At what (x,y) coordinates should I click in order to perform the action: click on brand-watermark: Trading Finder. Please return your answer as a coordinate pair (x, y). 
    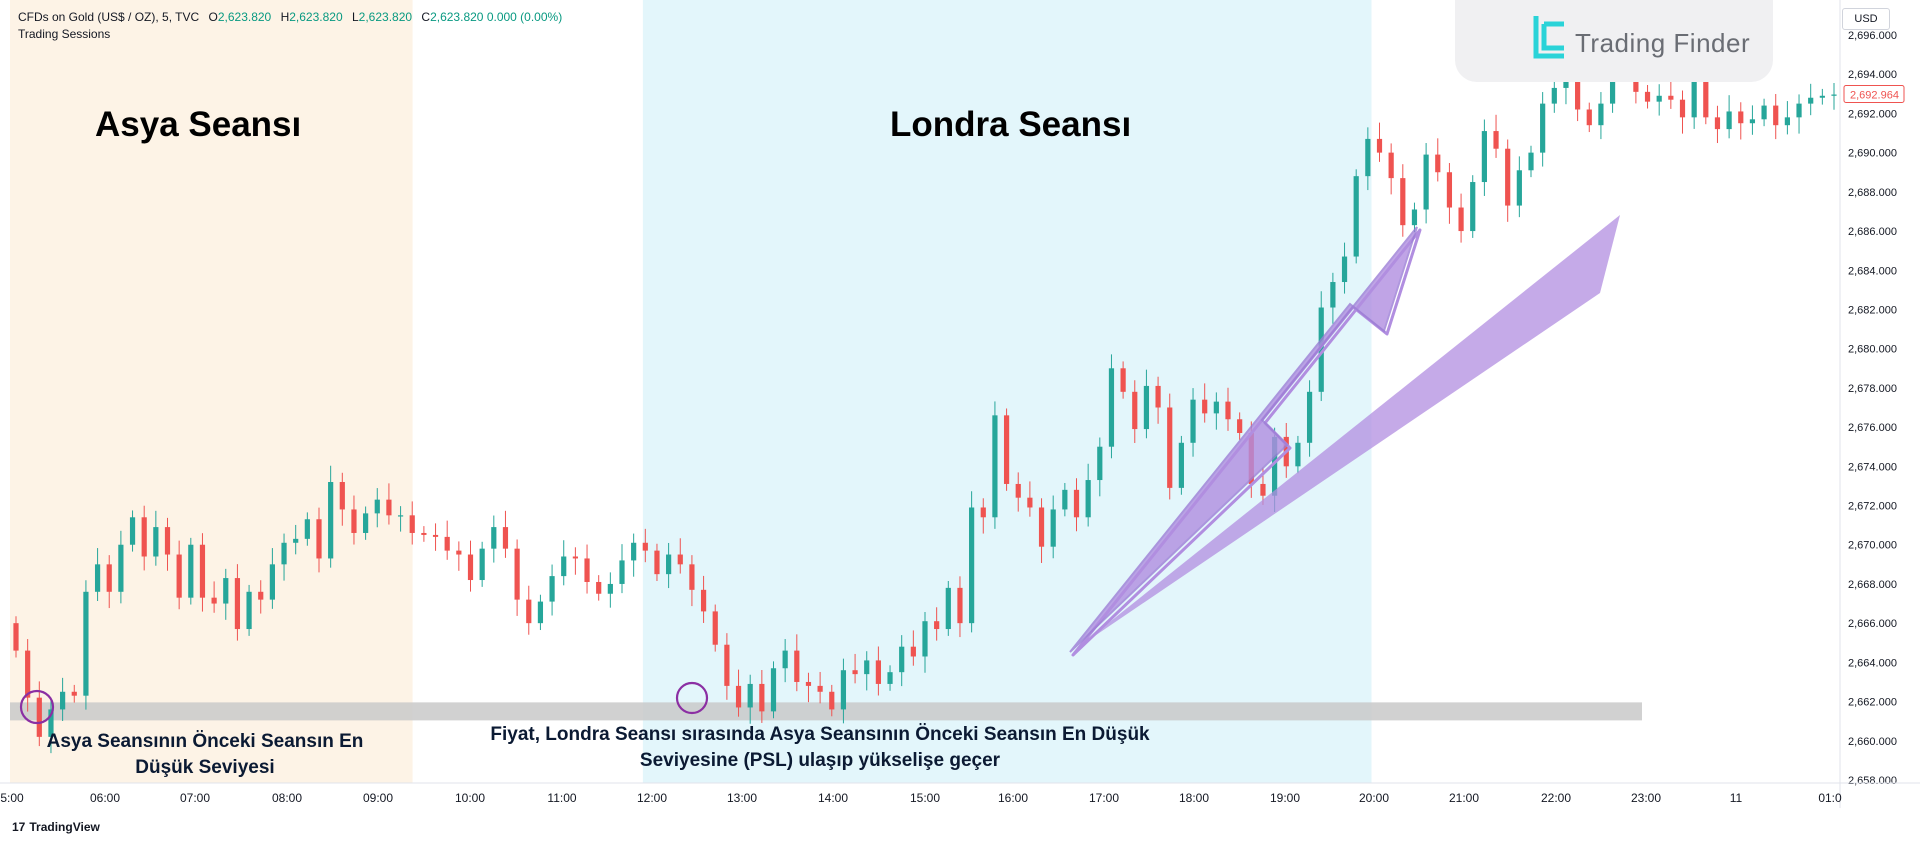
    Looking at the image, I should click on (1614, 41).